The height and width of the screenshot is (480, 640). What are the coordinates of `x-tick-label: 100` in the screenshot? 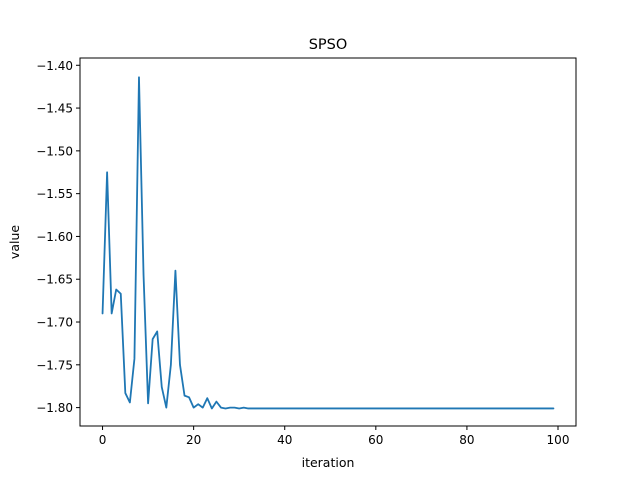 It's located at (558, 440).